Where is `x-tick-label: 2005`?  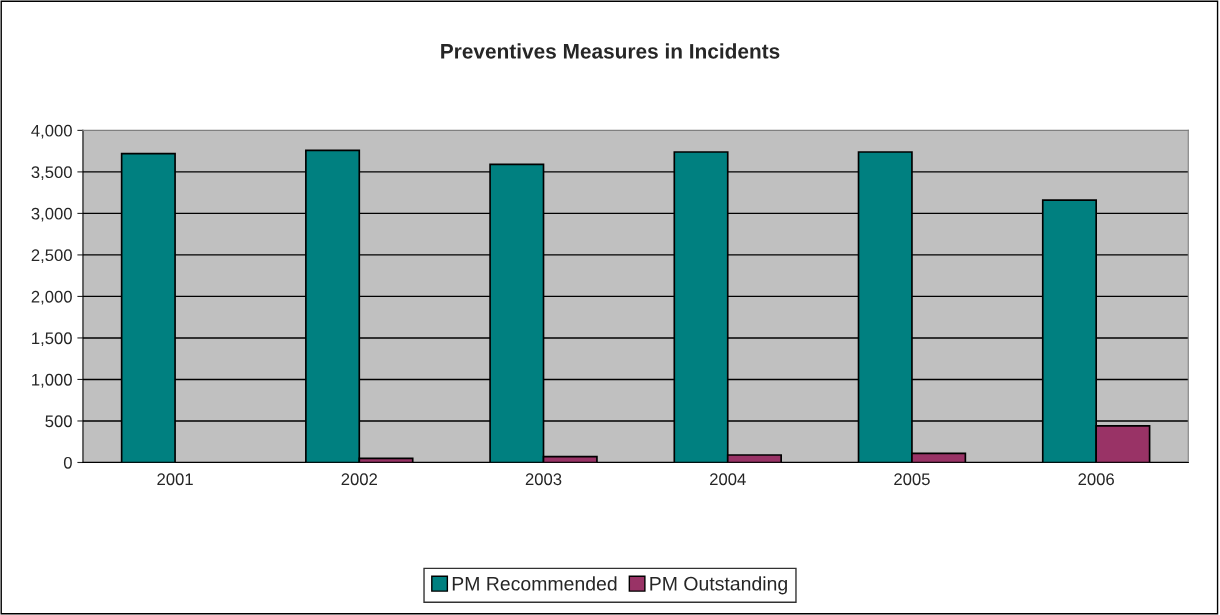 x-tick-label: 2005 is located at coordinates (912, 479).